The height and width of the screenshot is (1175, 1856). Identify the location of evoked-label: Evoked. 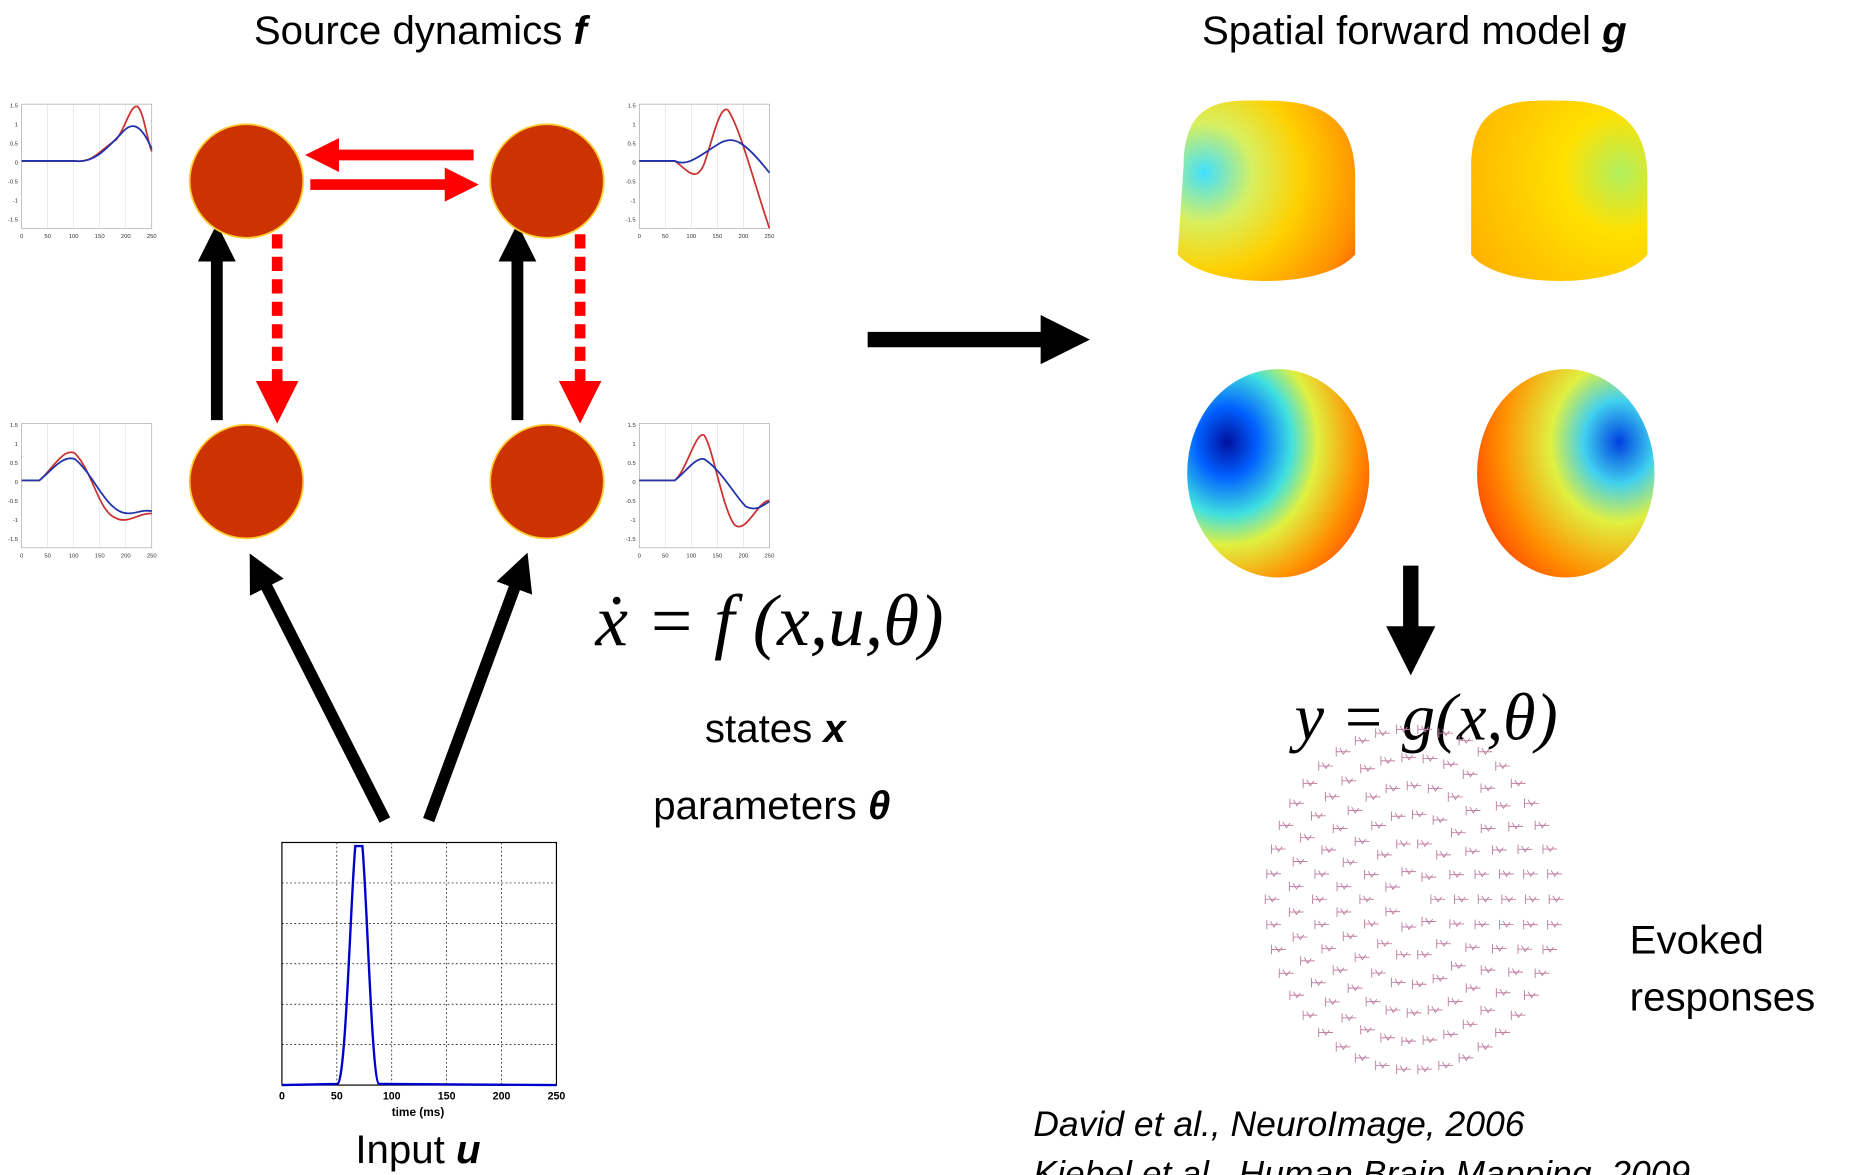
(1697, 940).